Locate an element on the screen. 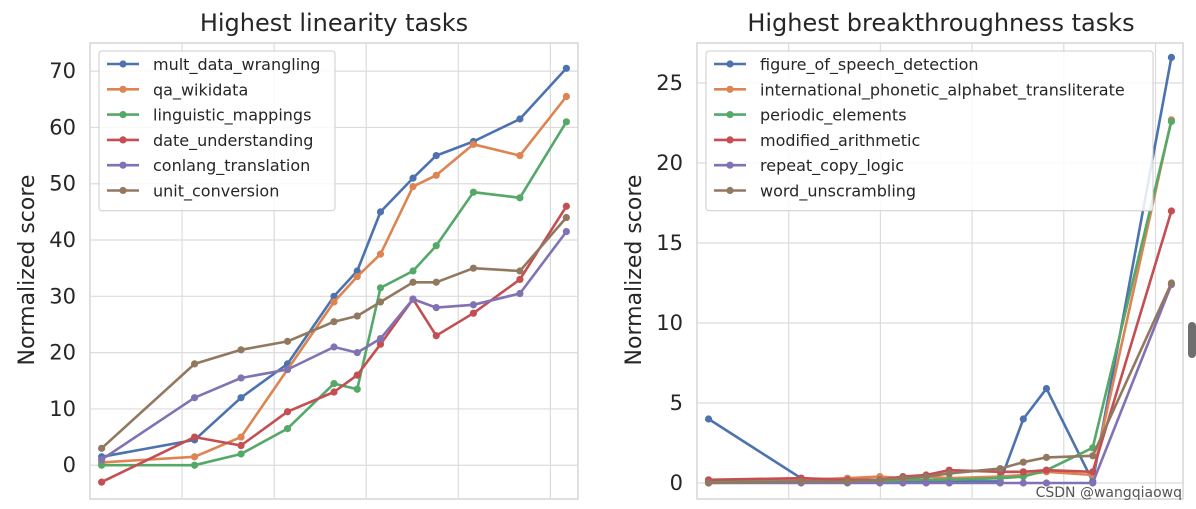 This screenshot has width=1196, height=509. legend-item: linguistic_mappings is located at coordinates (209, 116).